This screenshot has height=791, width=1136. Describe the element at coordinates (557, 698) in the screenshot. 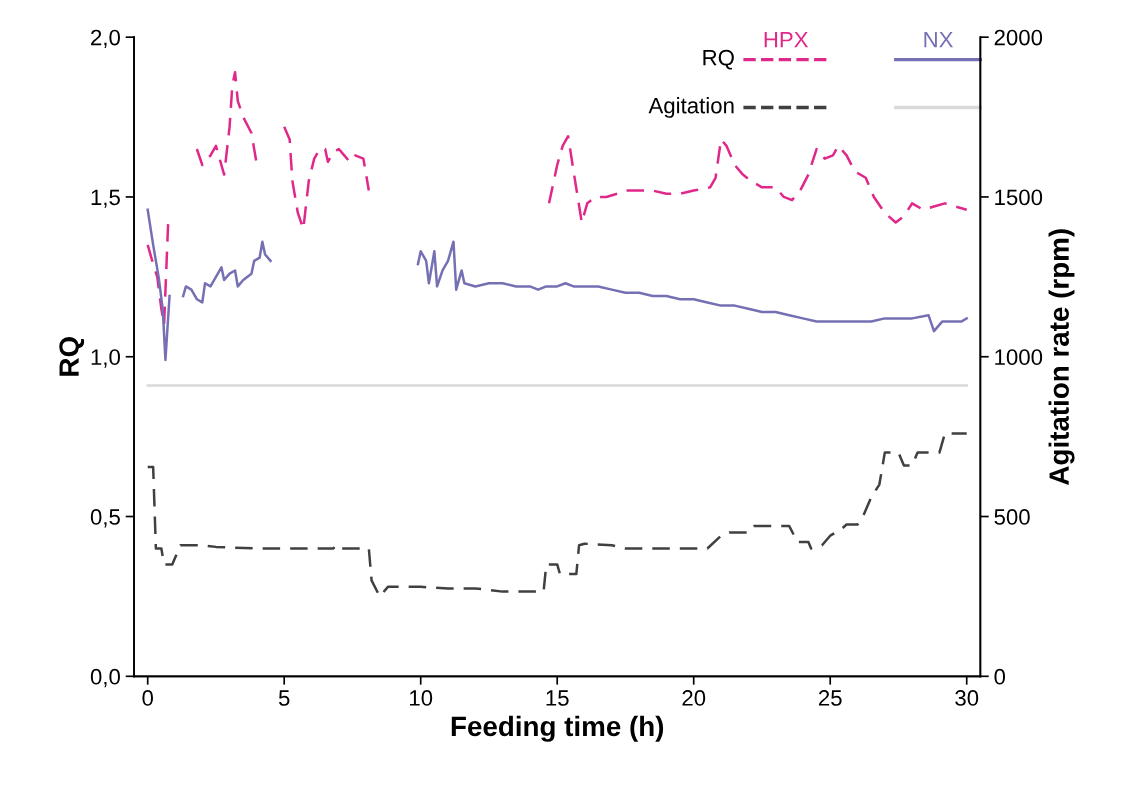

I see `x-tick-label: 15` at that location.